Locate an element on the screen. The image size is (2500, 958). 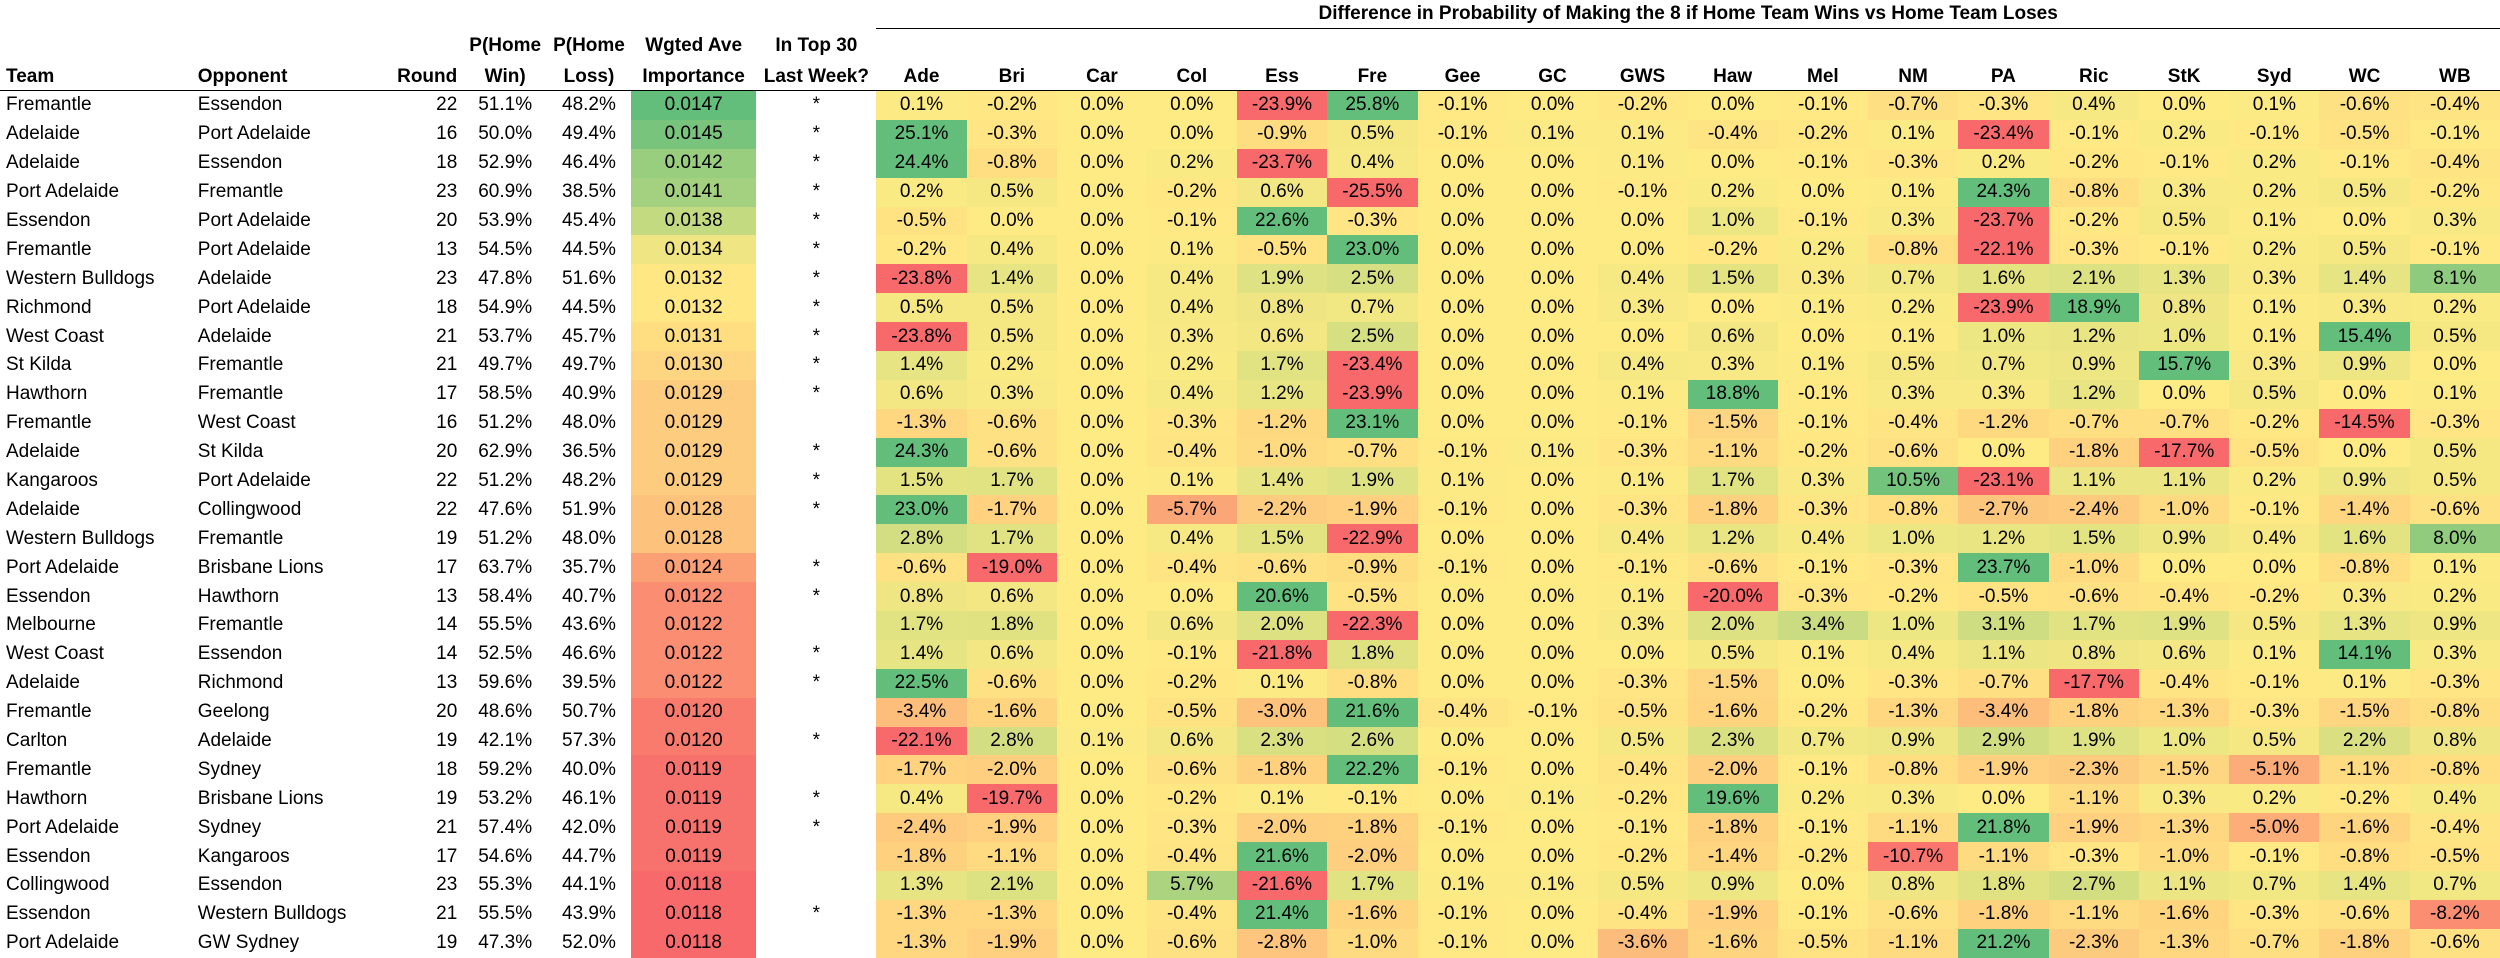
prob-cell-gws: 0.5% is located at coordinates (1642, 885).